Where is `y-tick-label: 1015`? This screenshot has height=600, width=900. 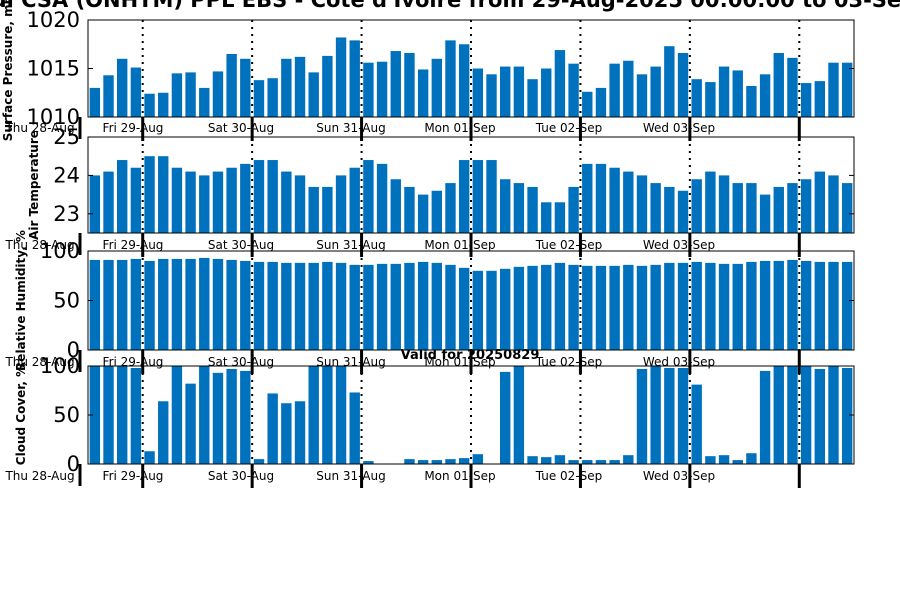
y-tick-label: 1015 is located at coordinates (53, 69).